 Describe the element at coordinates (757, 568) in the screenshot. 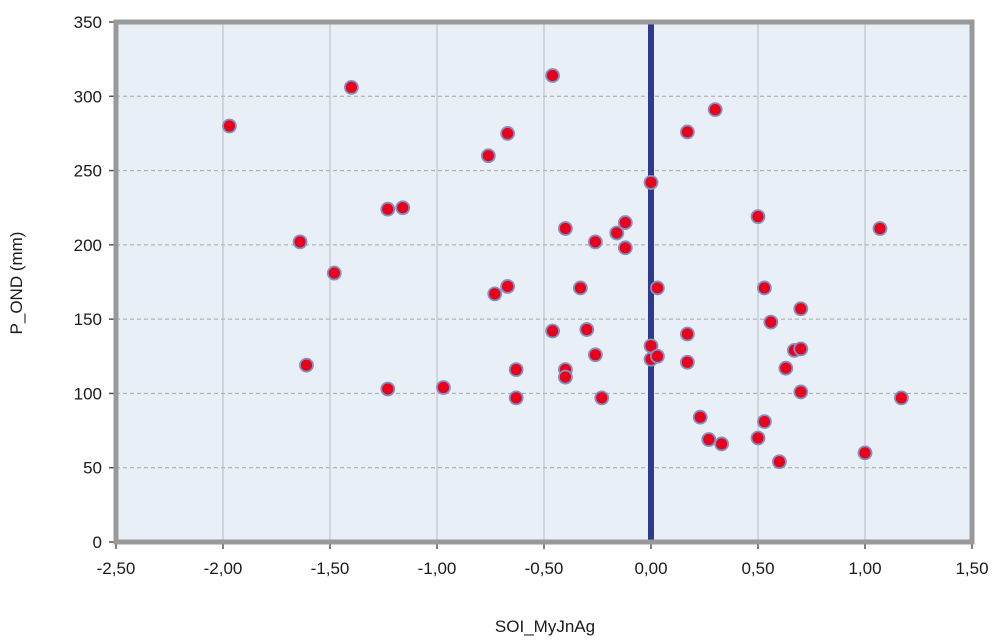

I see `x-tick-label: 0,50` at that location.